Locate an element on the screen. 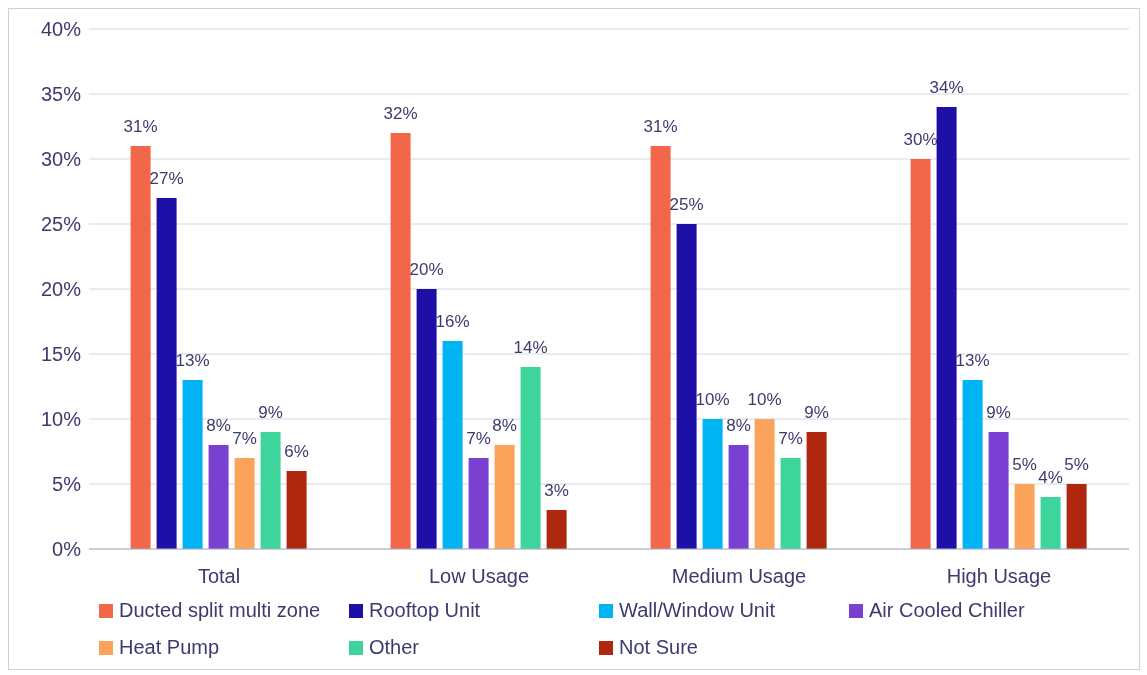 The width and height of the screenshot is (1147, 675). legend-label: Other is located at coordinates (394, 647).